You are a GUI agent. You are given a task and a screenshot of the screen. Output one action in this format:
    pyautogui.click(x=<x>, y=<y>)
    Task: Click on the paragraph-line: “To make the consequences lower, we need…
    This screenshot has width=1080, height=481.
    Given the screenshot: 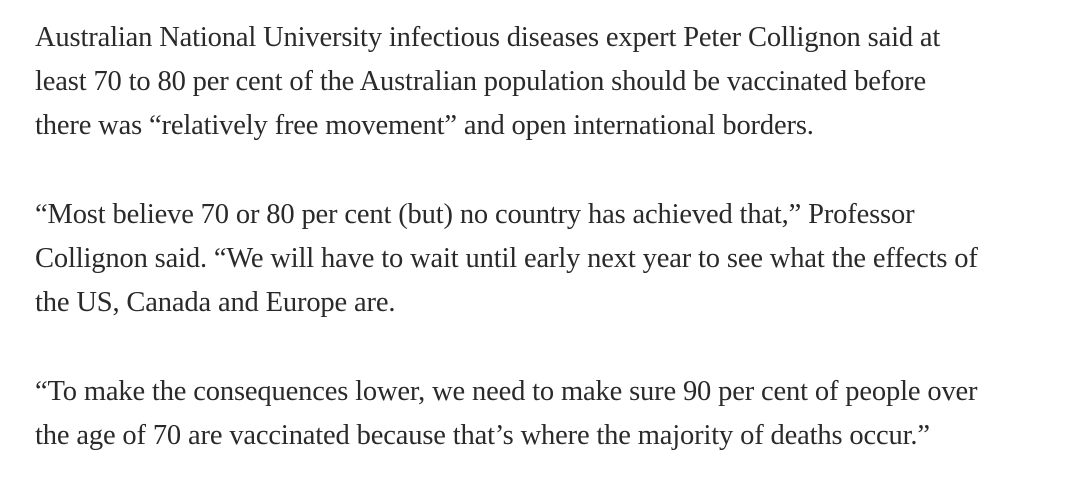 What is the action you would take?
    pyautogui.click(x=506, y=391)
    